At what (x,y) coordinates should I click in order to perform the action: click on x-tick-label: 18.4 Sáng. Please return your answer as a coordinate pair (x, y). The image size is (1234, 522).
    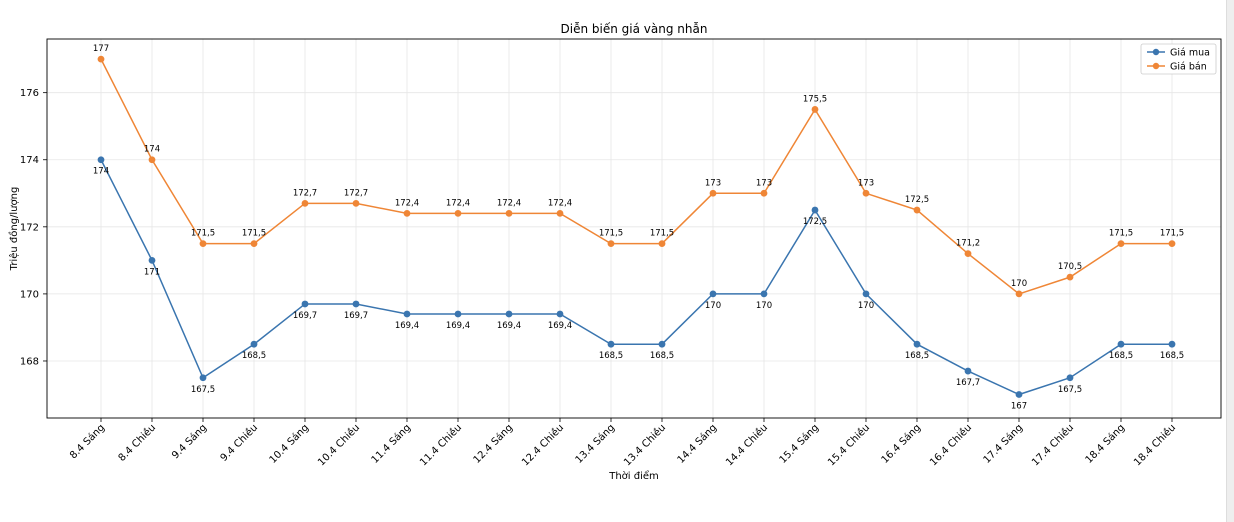
    Looking at the image, I should click on (1105, 444).